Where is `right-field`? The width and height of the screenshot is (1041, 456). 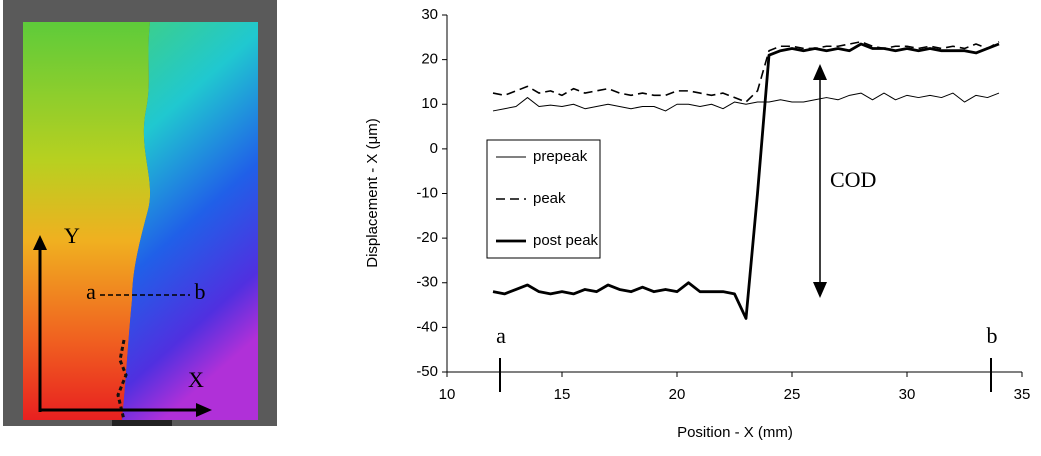
right-field is located at coordinates (190, 221).